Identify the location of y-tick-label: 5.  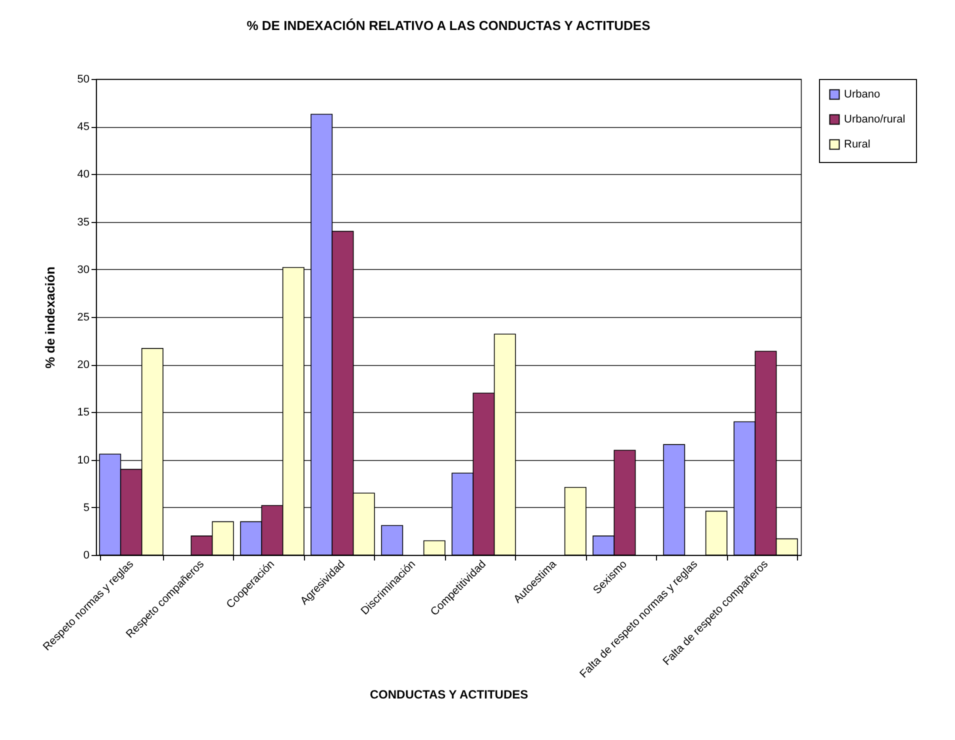
(86, 508).